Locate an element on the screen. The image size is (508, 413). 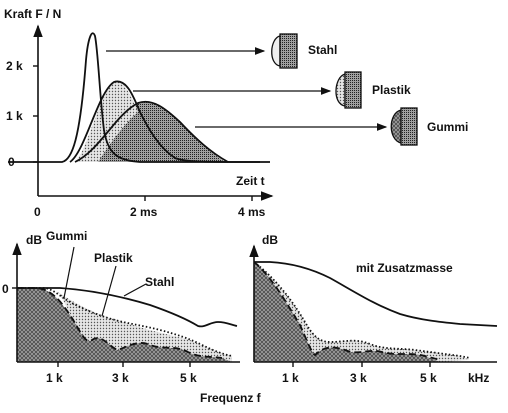
top-x-label: Zeit t is located at coordinates (250, 181).